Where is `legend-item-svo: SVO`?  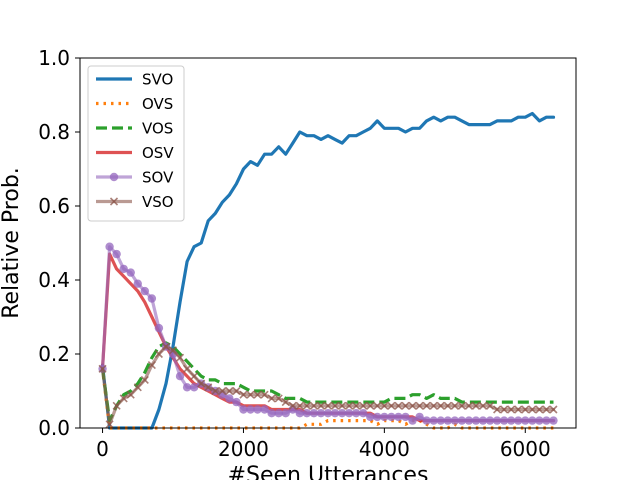
legend-item-svo: SVO is located at coordinates (134, 80).